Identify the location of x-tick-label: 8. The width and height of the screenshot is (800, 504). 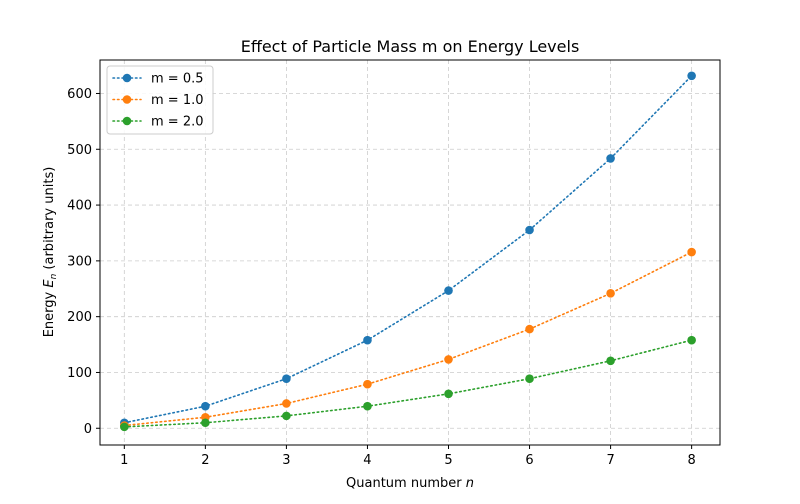
(691, 460).